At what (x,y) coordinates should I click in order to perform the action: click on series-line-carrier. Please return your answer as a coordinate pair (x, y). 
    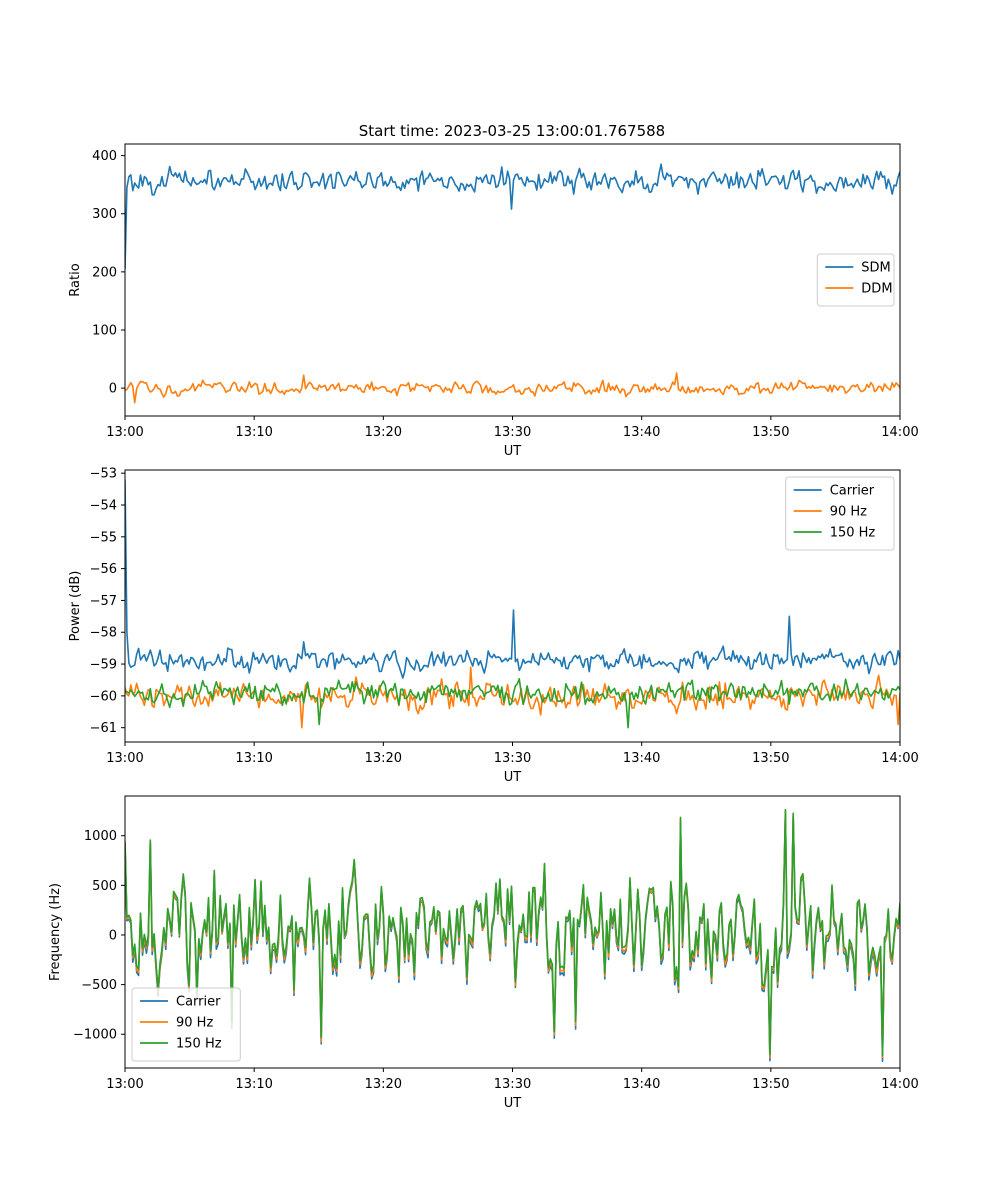
    Looking at the image, I should click on (512, 579).